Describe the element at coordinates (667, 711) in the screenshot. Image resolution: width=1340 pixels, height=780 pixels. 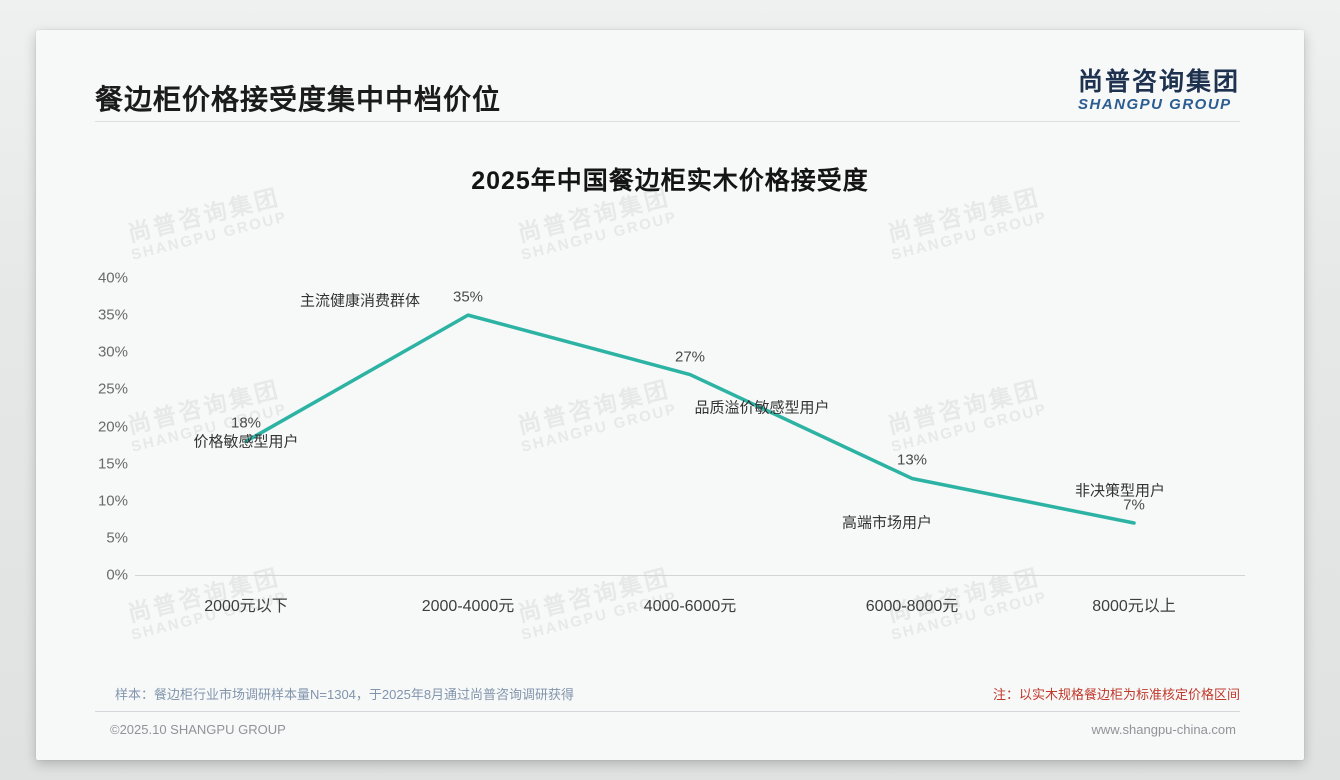
I see `footer-divider` at that location.